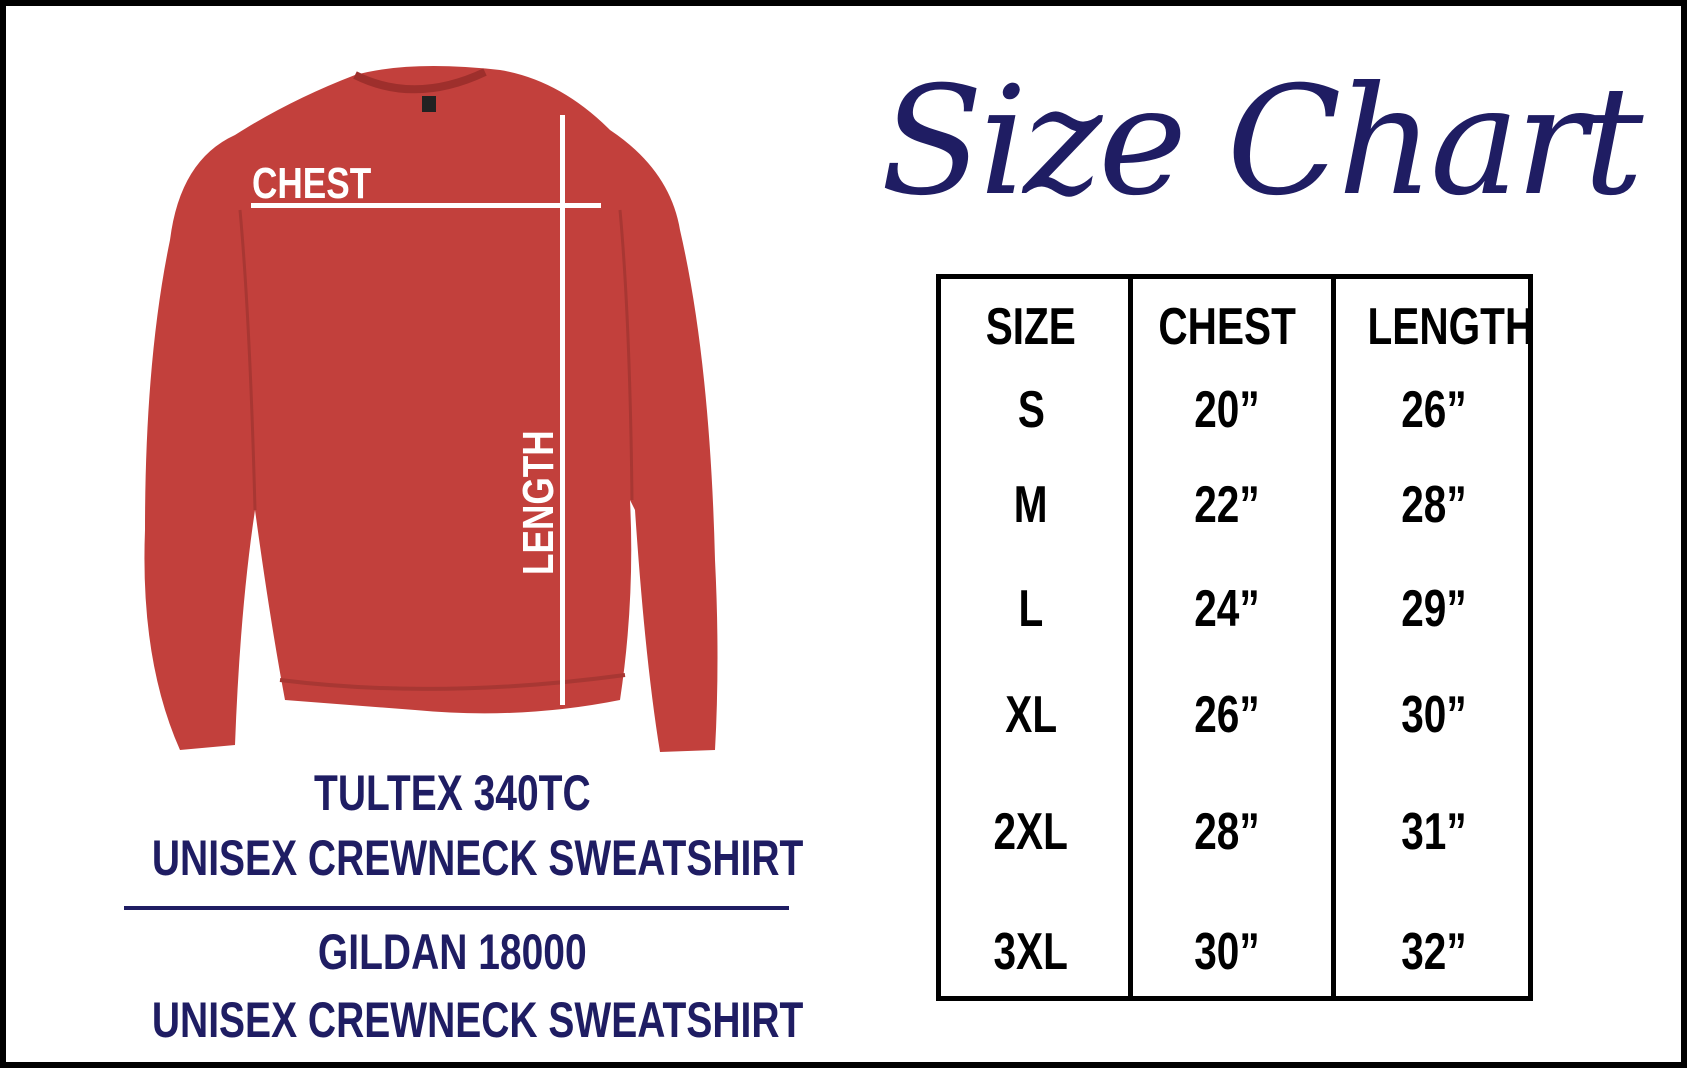 This screenshot has width=1687, height=1068. What do you see at coordinates (1227, 410) in the screenshot?
I see `cell-chest: 20”` at bounding box center [1227, 410].